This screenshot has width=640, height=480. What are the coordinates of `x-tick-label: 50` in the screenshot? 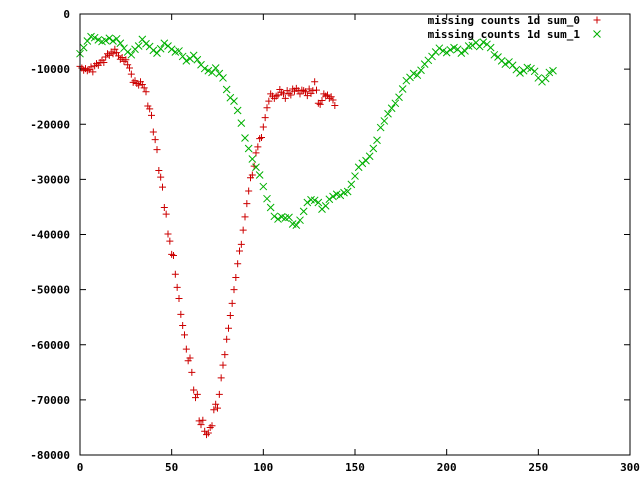 It's located at (171, 467).